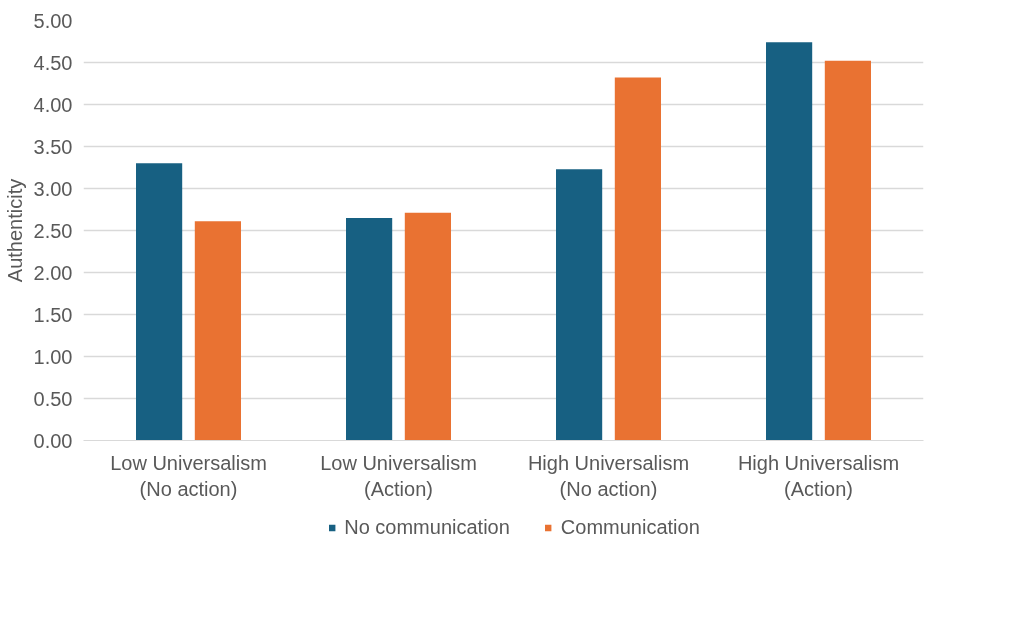  I want to click on x-tick-label: High Universalism (No action), so click(608, 475).